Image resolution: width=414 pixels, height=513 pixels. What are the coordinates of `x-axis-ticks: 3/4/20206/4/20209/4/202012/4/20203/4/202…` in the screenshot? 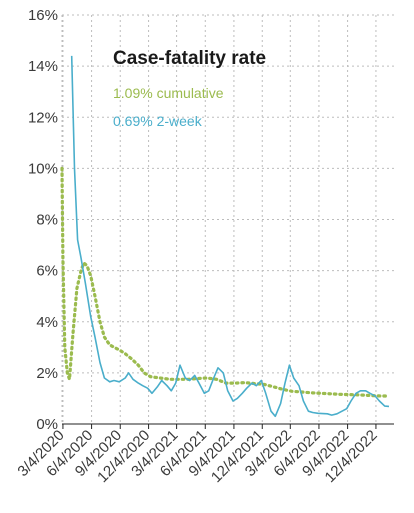 It's located at (197, 455).